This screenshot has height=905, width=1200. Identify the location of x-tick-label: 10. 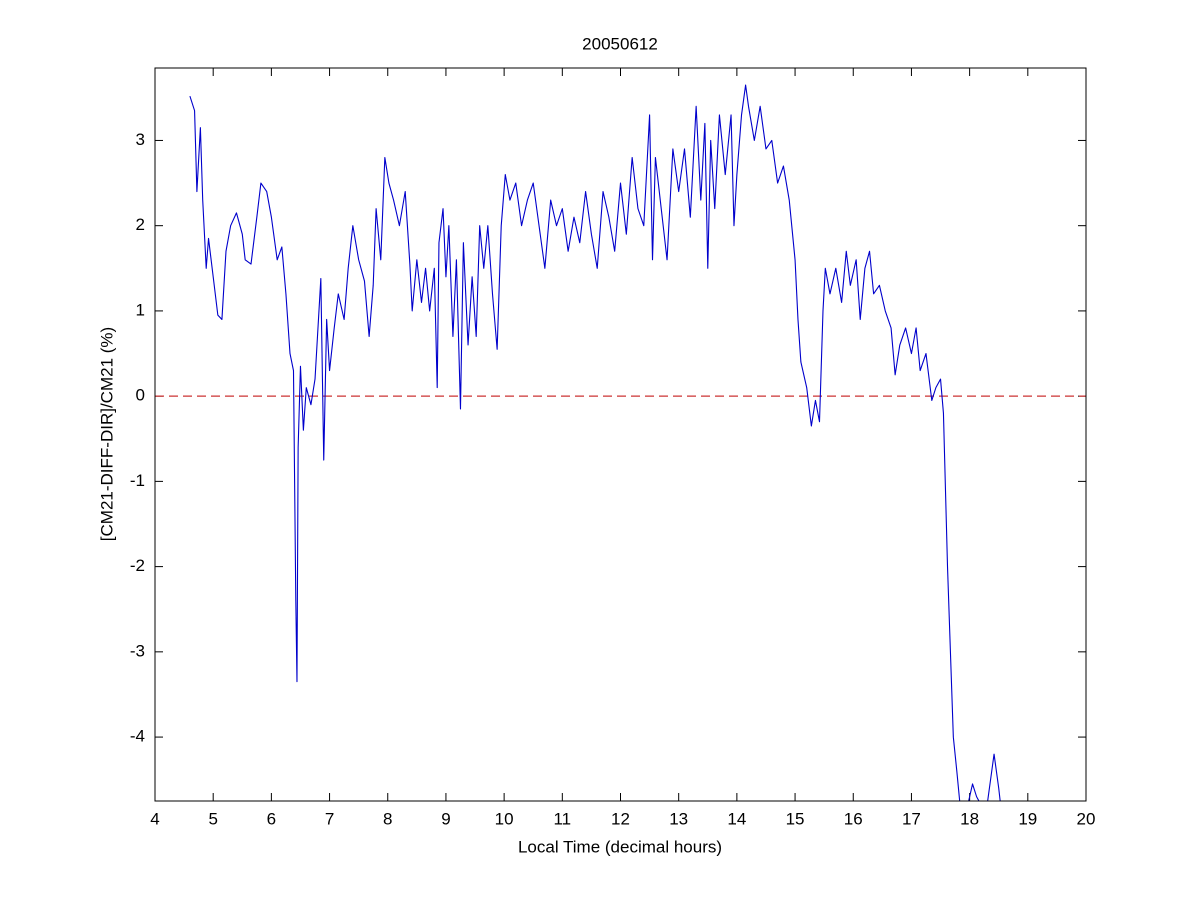
(504, 818).